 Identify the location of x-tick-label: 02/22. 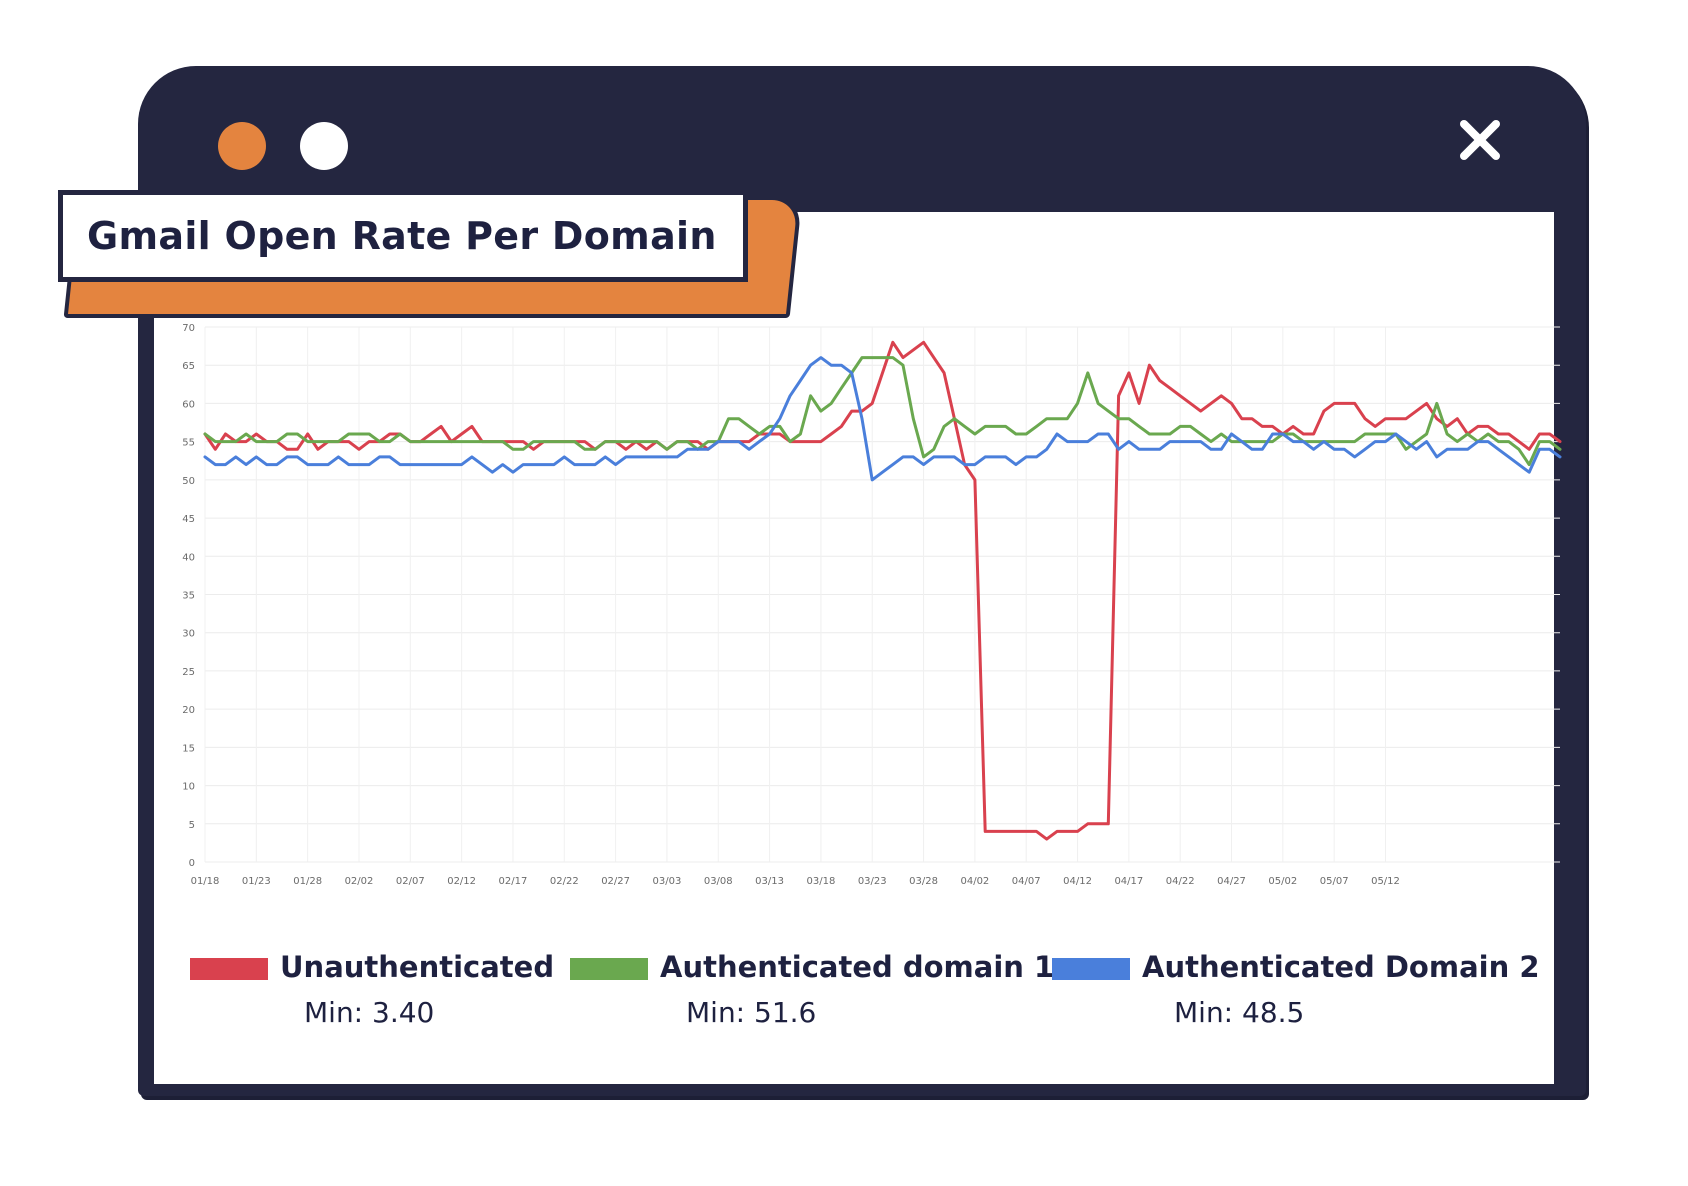
(564, 881).